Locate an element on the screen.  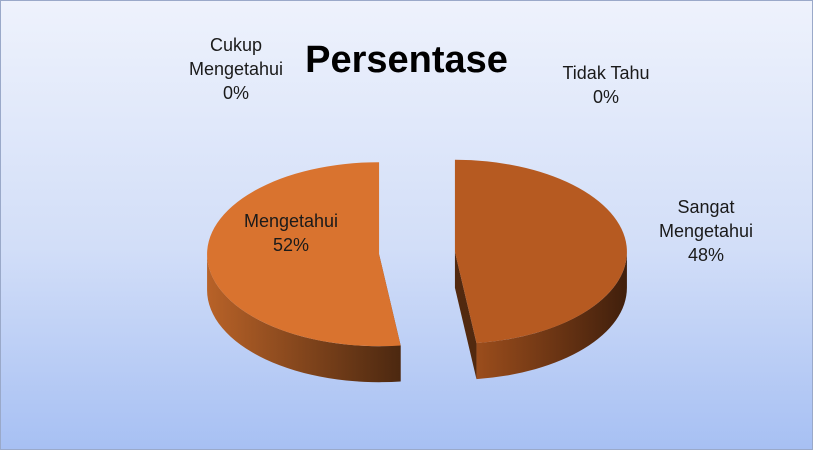
label-category: Tidak Tahu is located at coordinates (606, 73).